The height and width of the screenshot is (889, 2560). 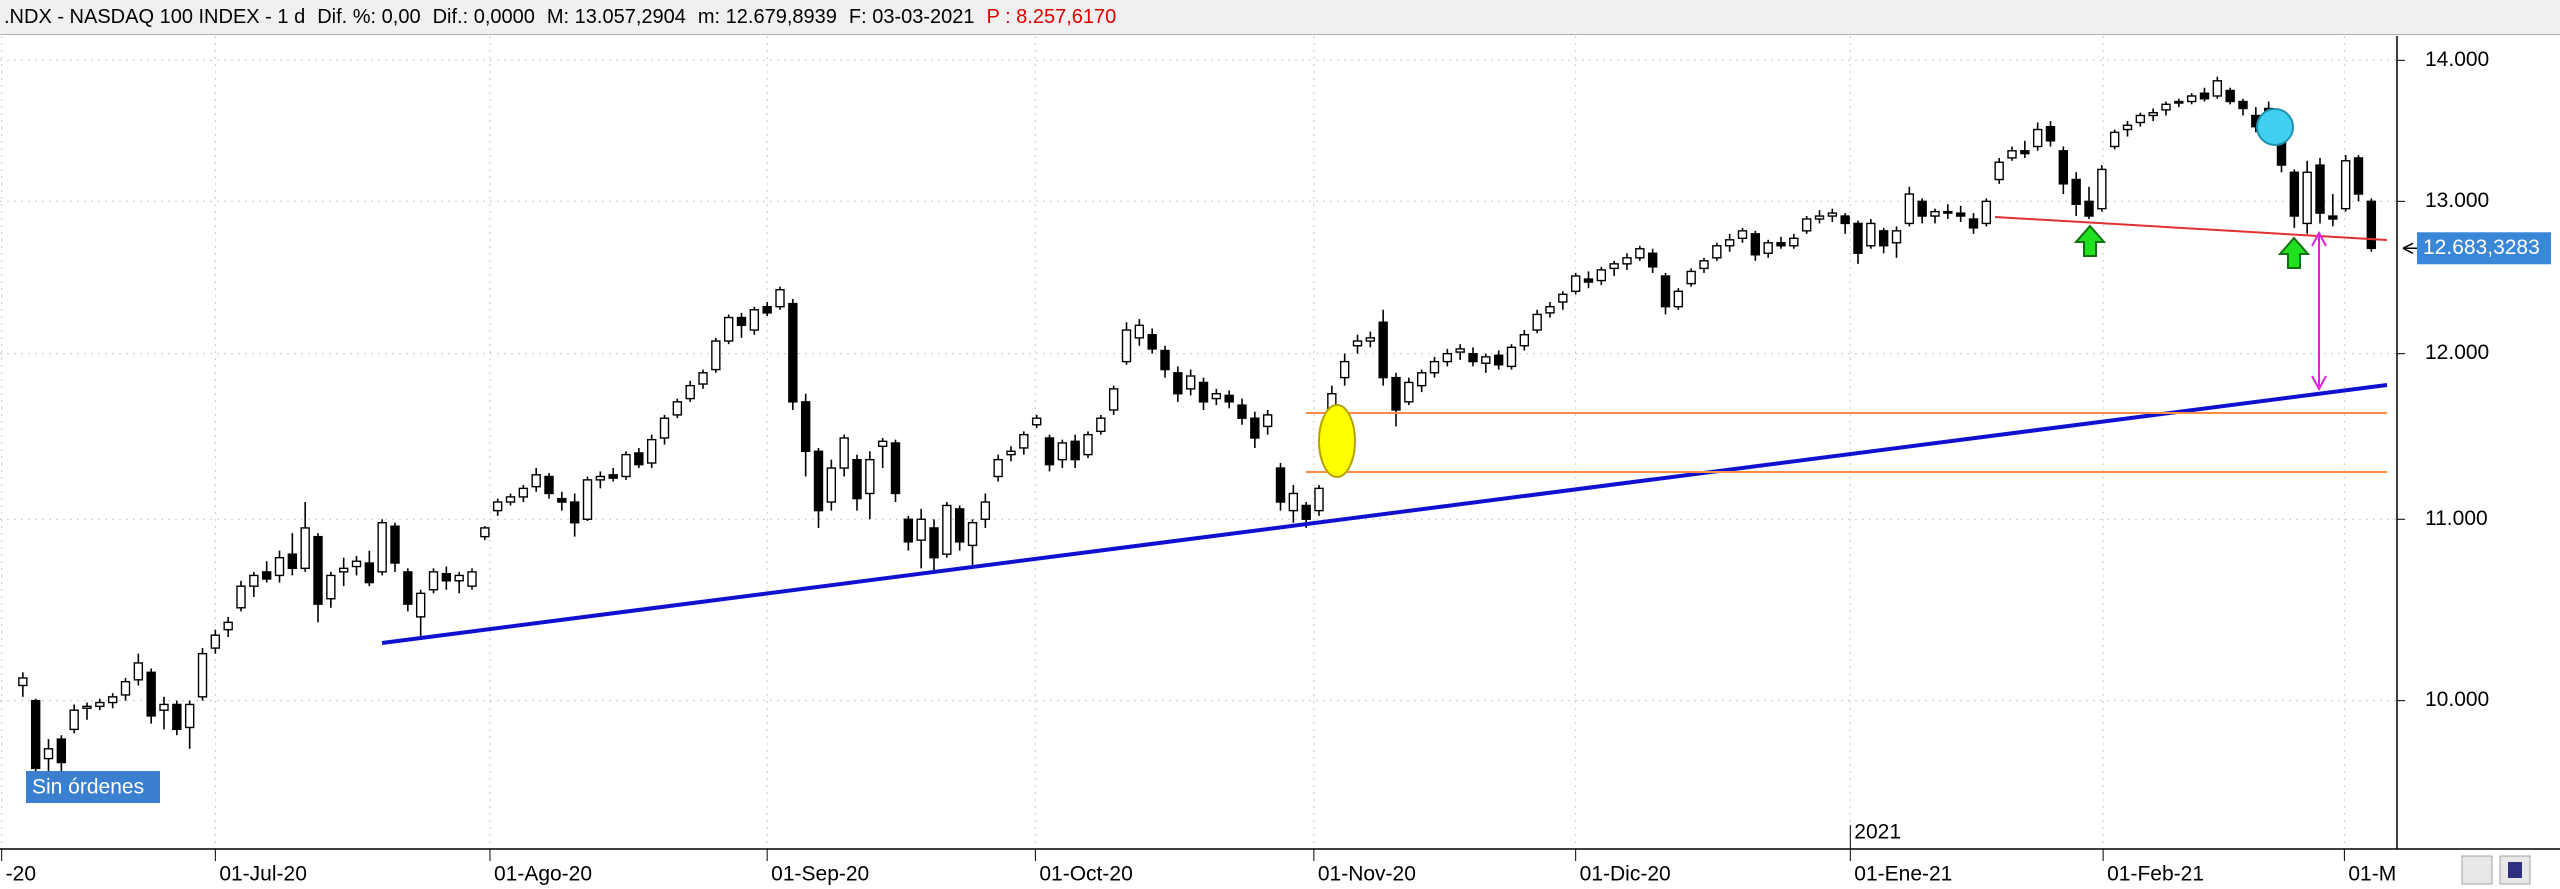 What do you see at coordinates (2457, 699) in the screenshot?
I see `y-tick-label: 10.000` at bounding box center [2457, 699].